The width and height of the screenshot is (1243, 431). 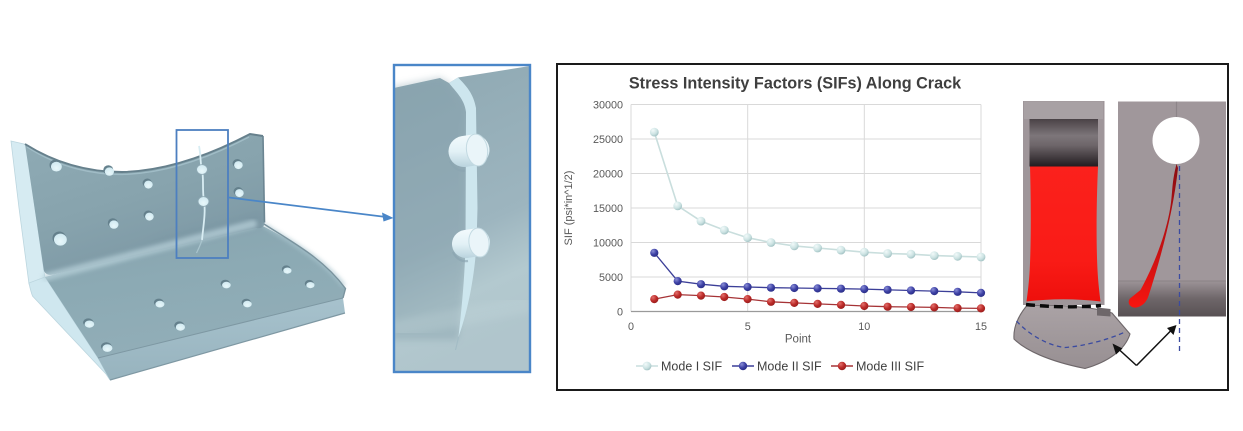 I want to click on svg-text: 10, so click(x=864, y=327).